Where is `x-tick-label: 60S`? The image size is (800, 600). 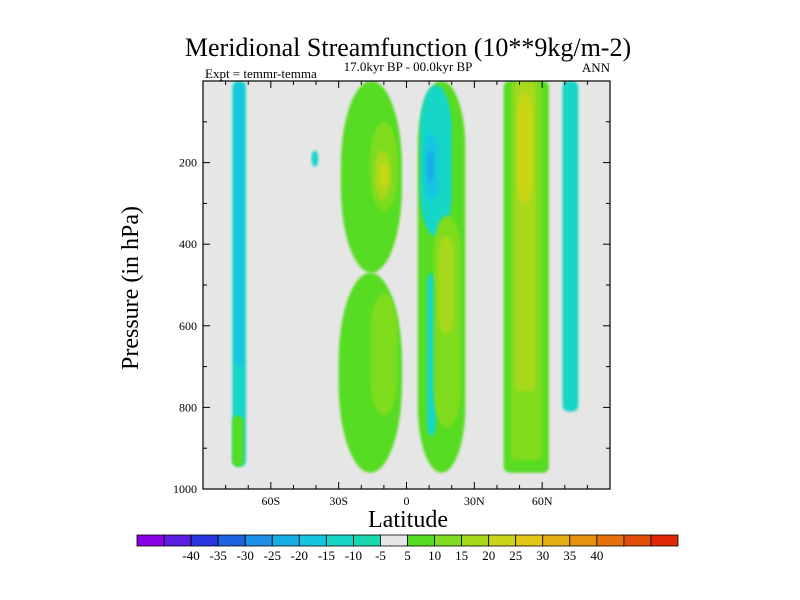 x-tick-label: 60S is located at coordinates (270, 501).